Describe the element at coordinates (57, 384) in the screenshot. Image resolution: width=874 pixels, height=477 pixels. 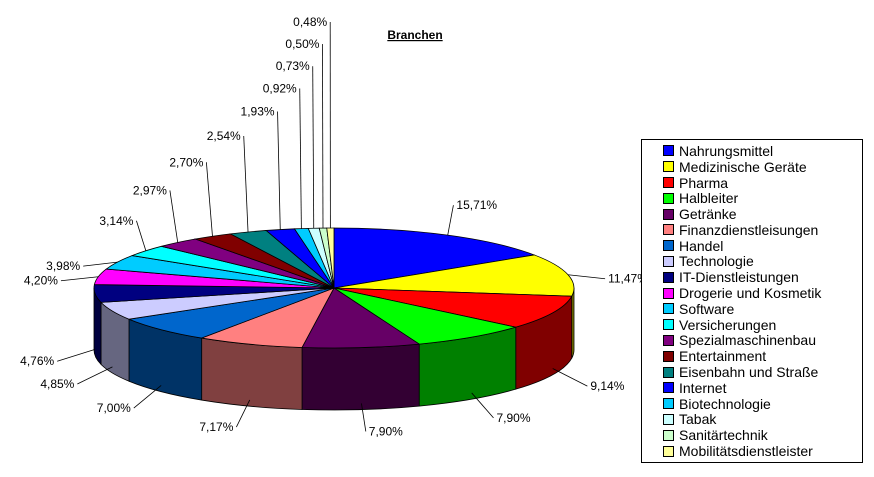
I see `data-label-7: 4,85%` at that location.